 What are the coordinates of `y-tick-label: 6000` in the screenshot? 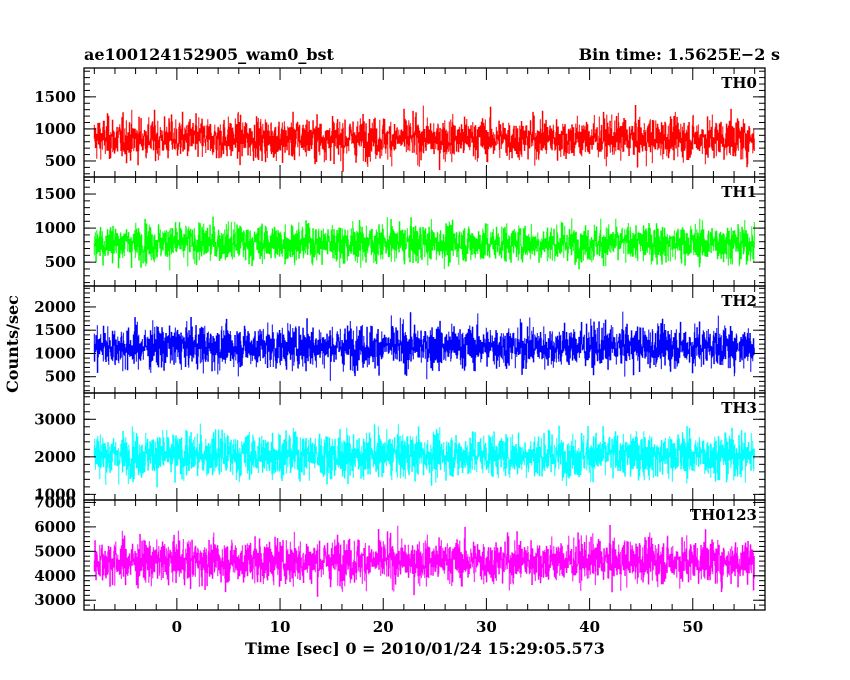 It's located at (55, 527).